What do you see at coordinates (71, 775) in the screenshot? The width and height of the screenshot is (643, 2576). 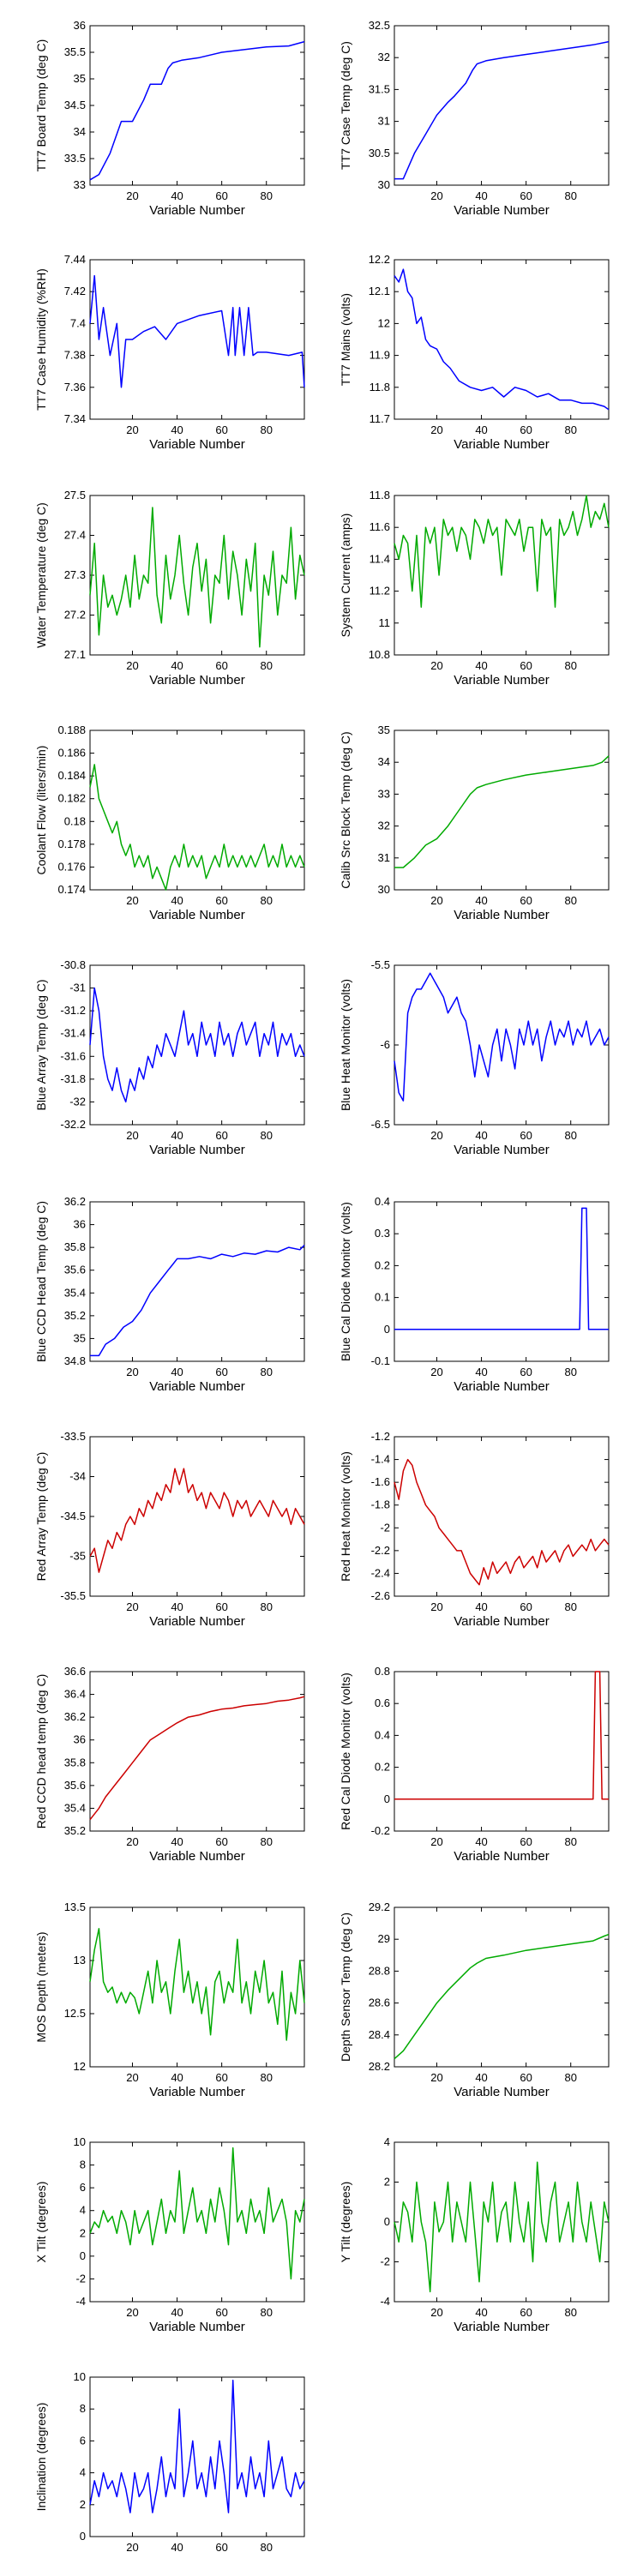 I see `y-tick-label: 0.184` at bounding box center [71, 775].